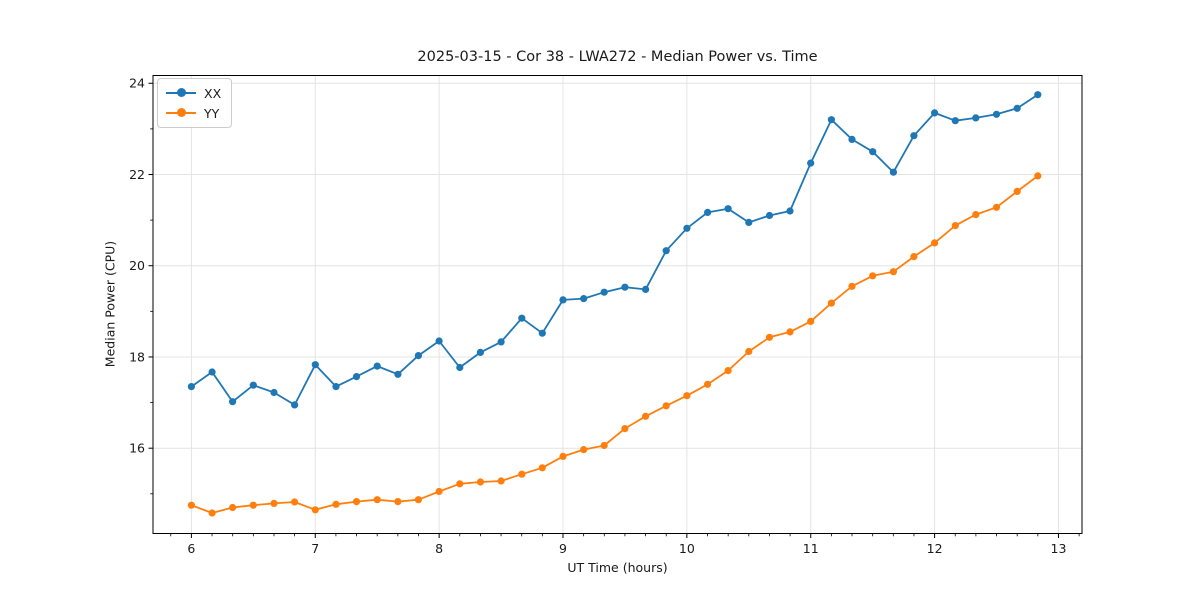  What do you see at coordinates (315, 548) in the screenshot?
I see `x-tick-label: 7` at bounding box center [315, 548].